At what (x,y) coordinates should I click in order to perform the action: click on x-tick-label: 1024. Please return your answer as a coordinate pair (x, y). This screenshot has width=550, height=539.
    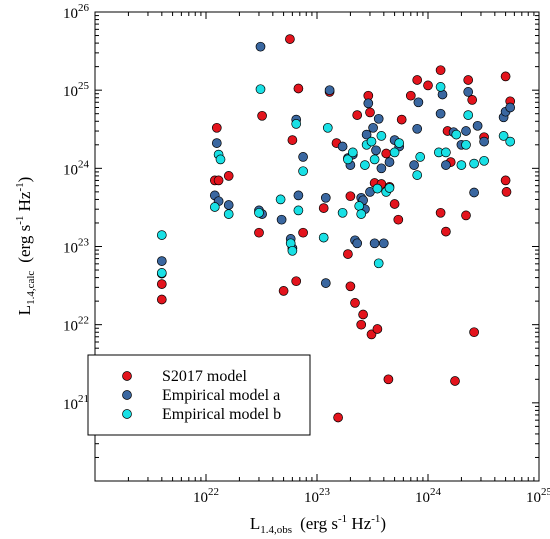
    Looking at the image, I should click on (428, 496).